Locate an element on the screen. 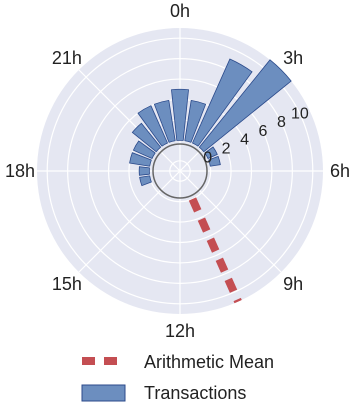 The height and width of the screenshot is (410, 358). legend-transactions-swatch is located at coordinates (103, 393).